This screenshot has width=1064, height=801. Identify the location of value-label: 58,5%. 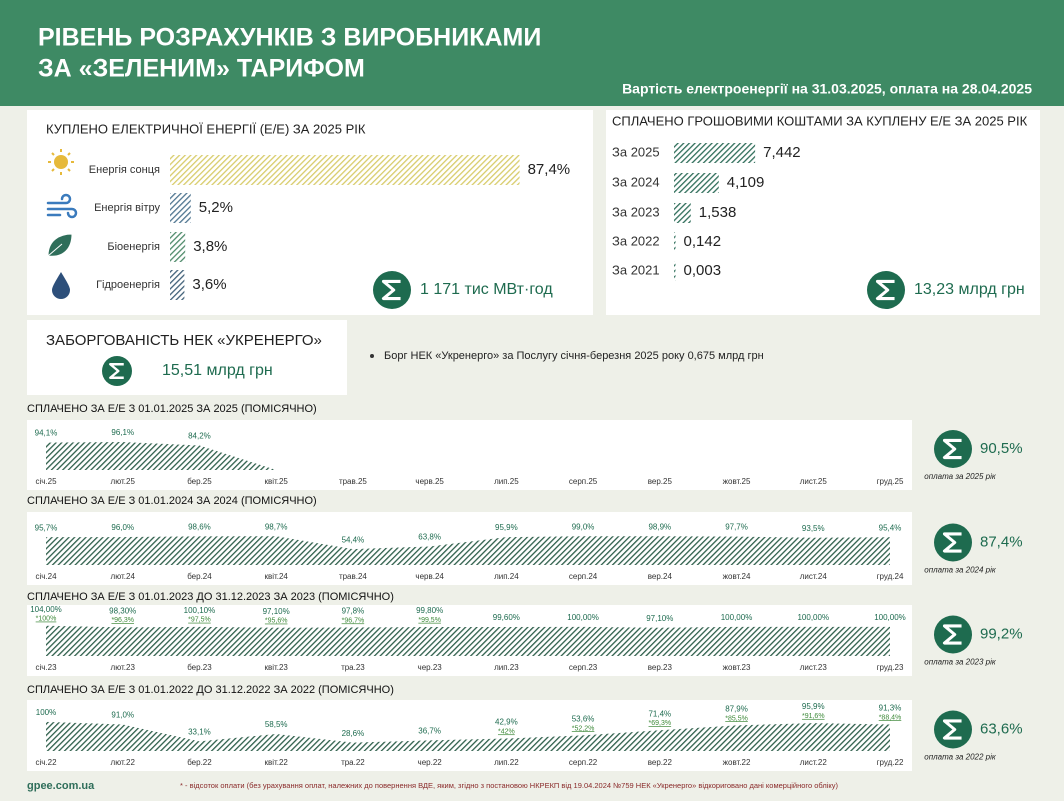
(276, 724).